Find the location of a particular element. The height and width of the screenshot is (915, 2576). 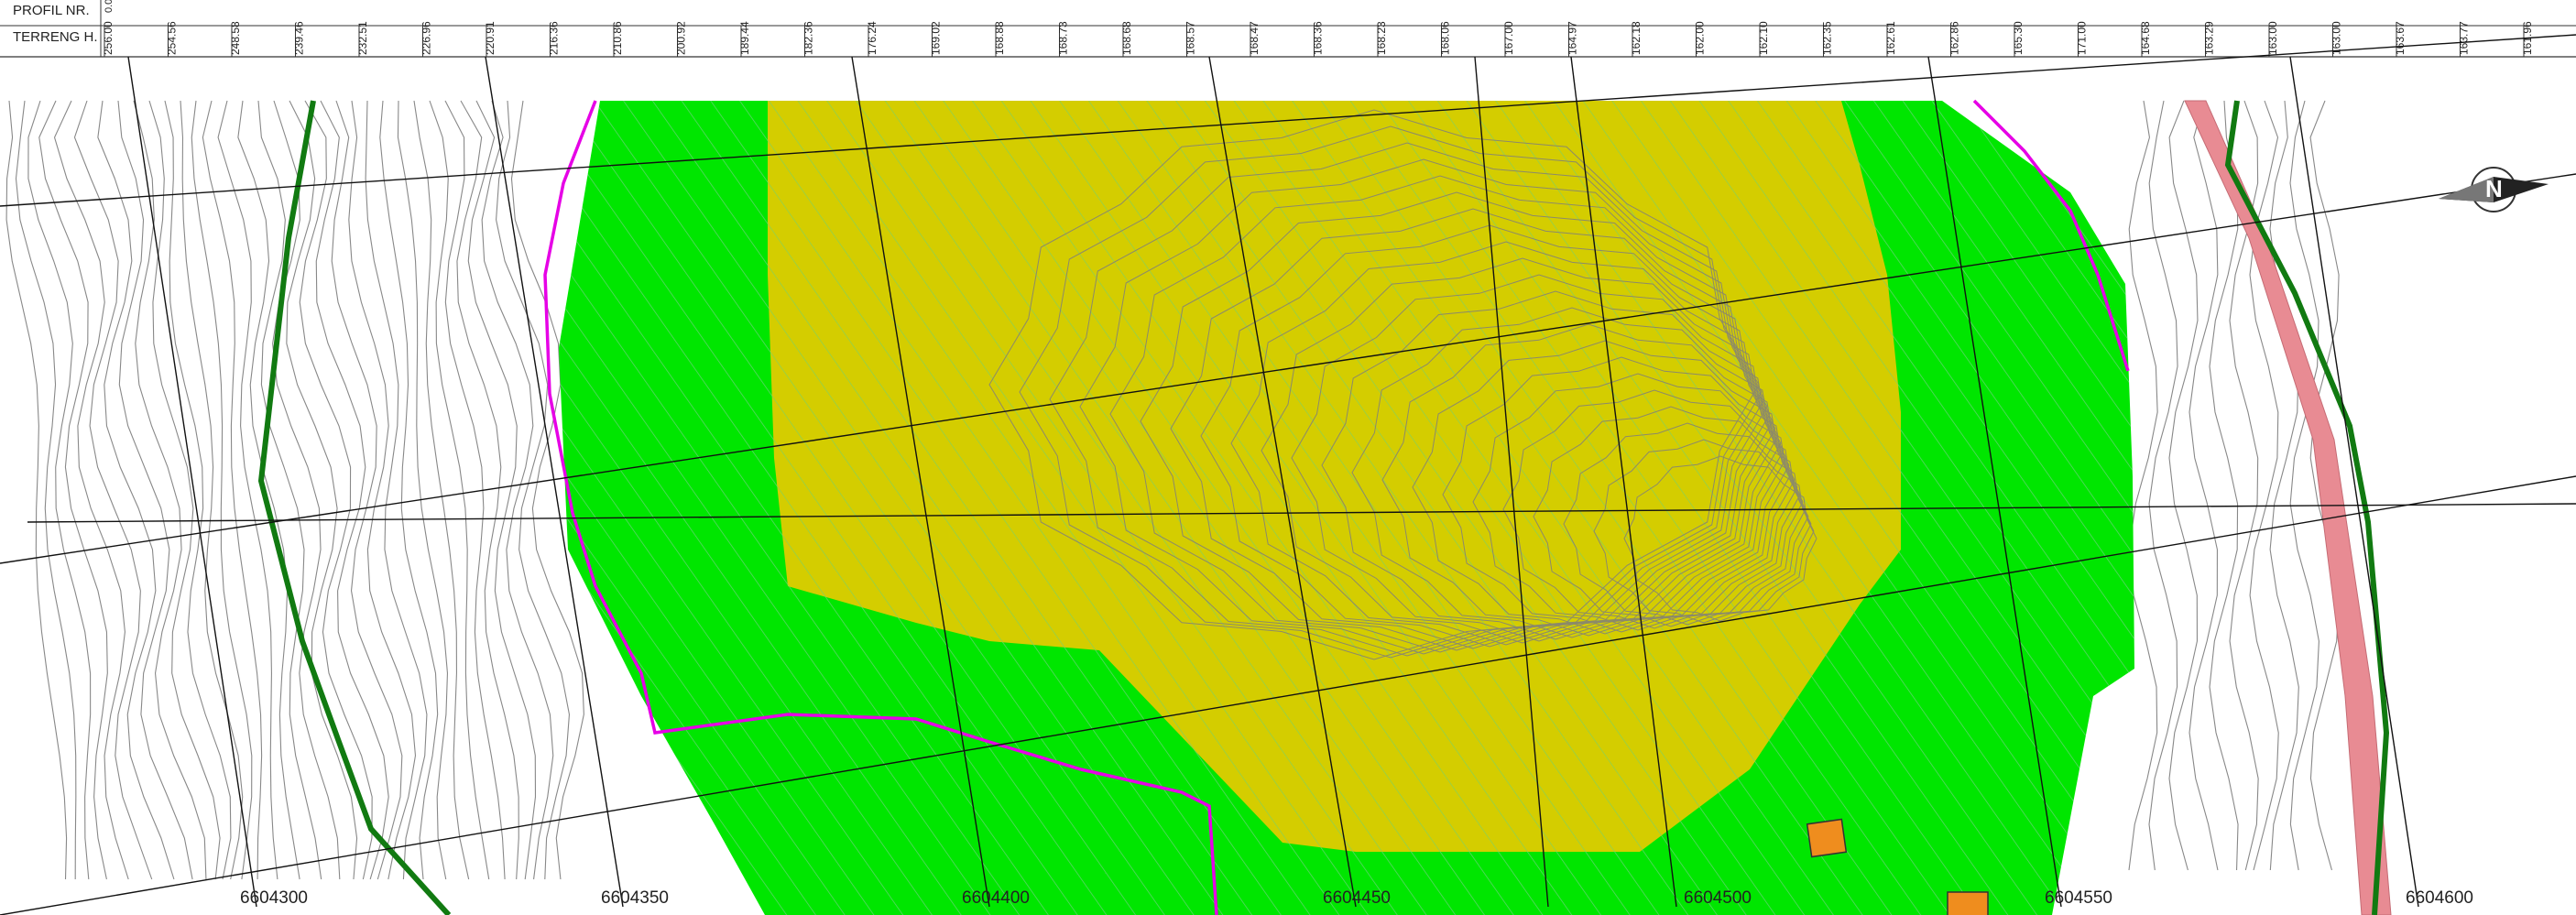

terrain-height-label: 162.61 is located at coordinates (1891, 38).